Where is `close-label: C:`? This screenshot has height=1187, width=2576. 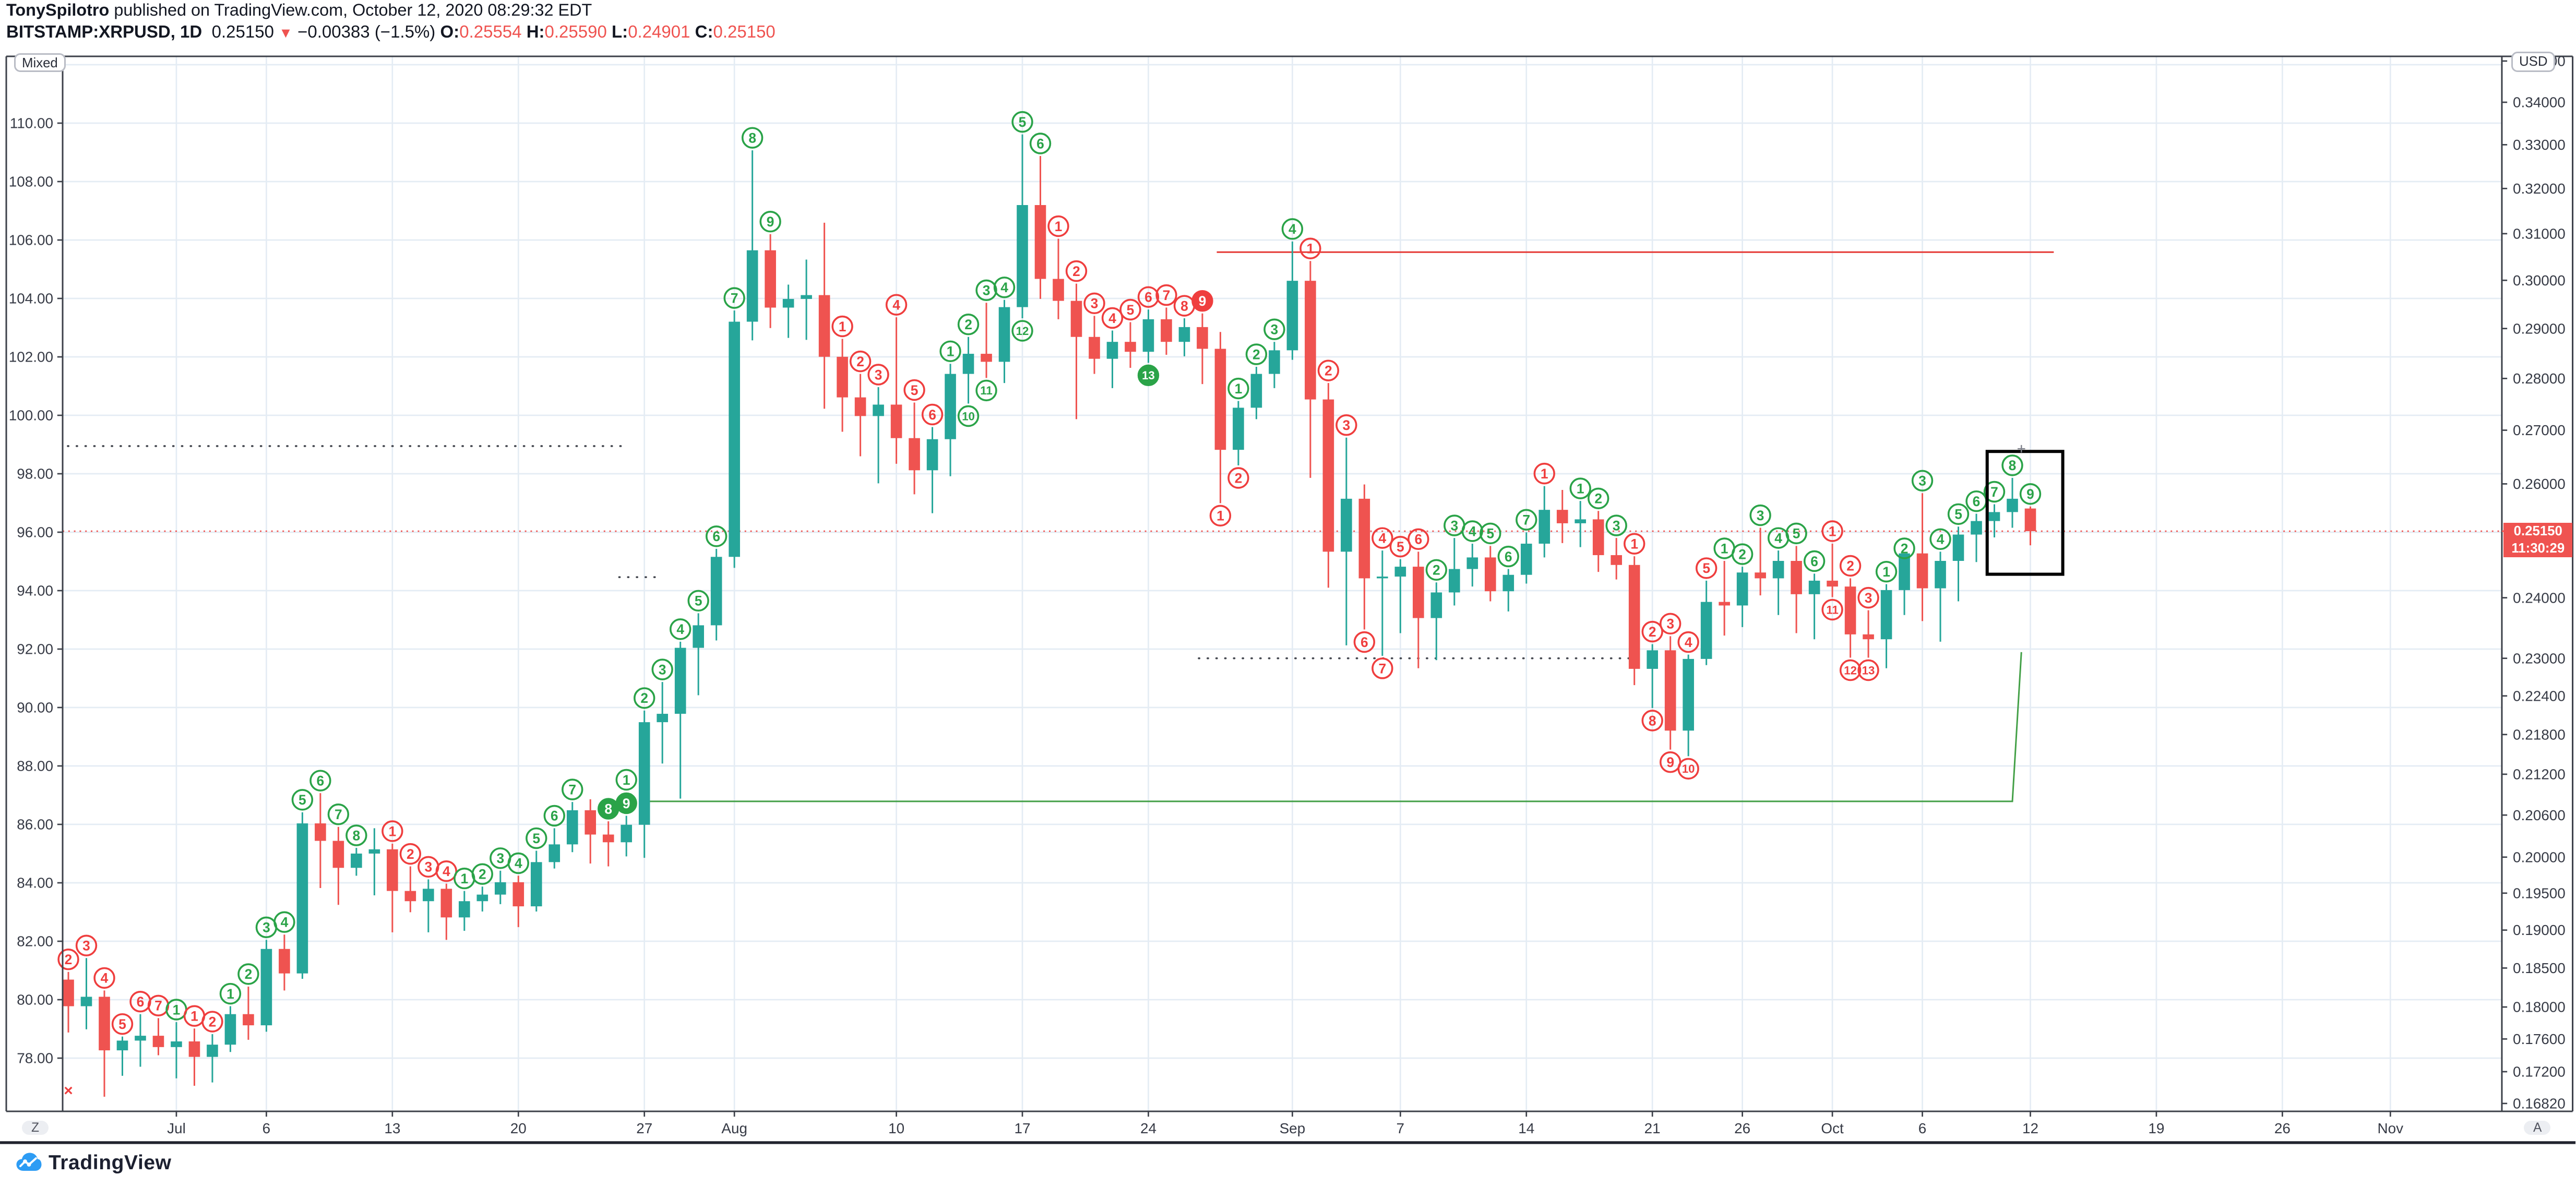 close-label: C: is located at coordinates (704, 32).